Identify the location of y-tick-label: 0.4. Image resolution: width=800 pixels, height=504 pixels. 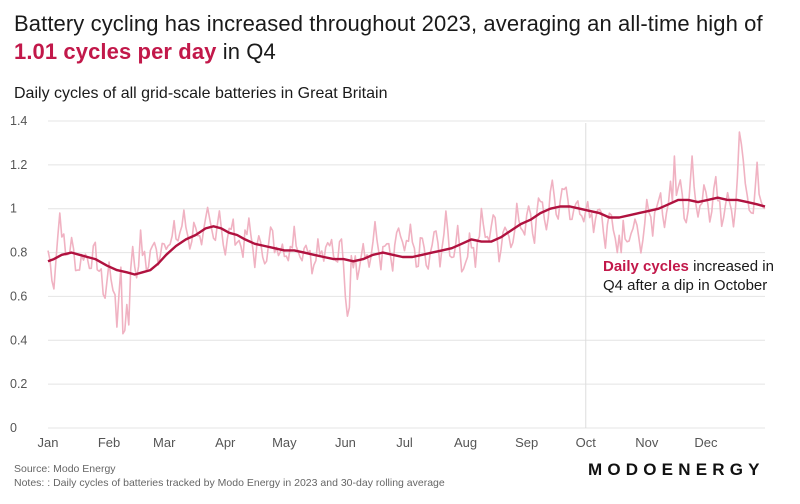
(18, 340).